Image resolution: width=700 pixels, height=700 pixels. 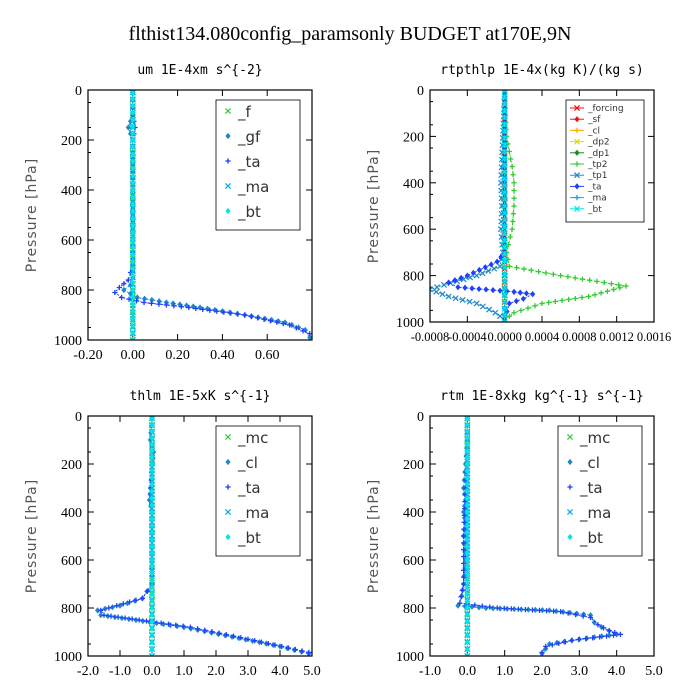 What do you see at coordinates (597, 176) in the screenshot?
I see `legend-label: _tp1` at bounding box center [597, 176].